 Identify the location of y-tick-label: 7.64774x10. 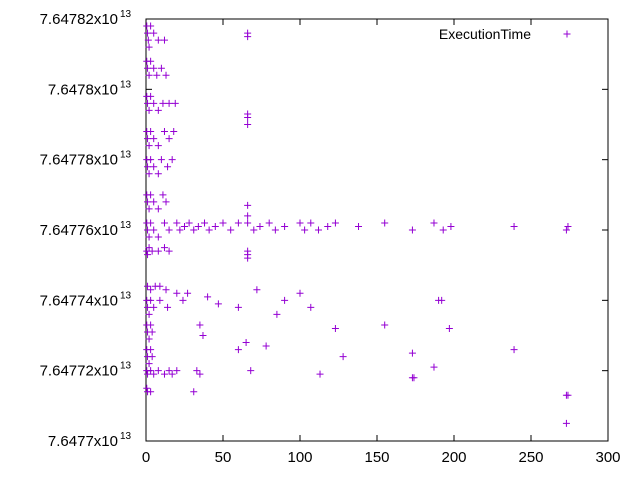
(79, 300).